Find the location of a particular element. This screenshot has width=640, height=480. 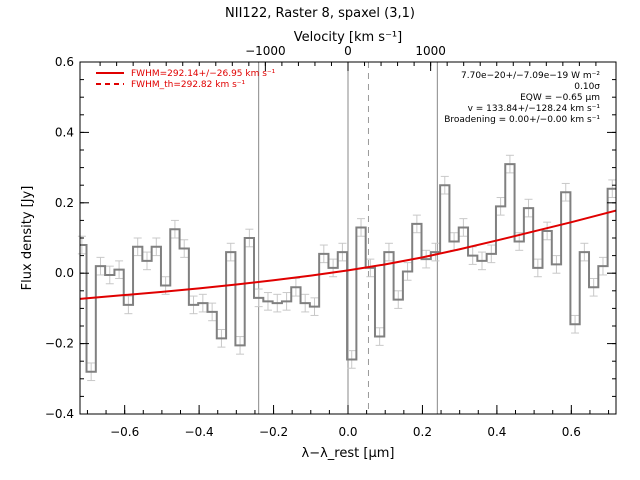

velocity-tick-label: 0 is located at coordinates (348, 51).